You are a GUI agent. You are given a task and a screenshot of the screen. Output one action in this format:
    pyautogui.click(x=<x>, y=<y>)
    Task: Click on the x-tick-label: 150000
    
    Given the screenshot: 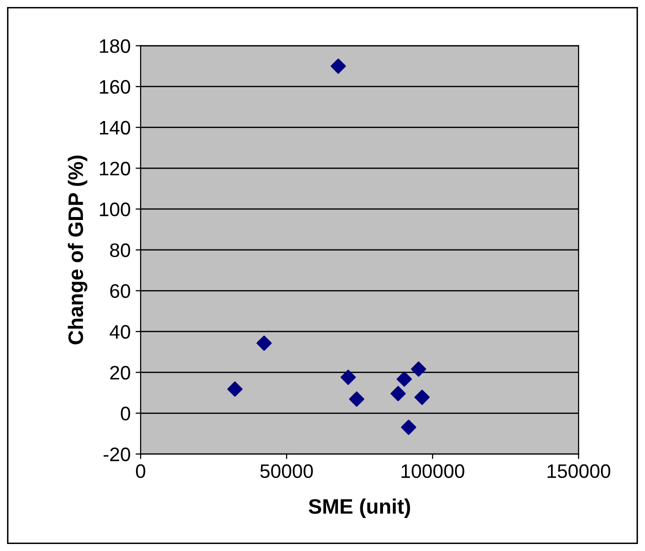 What is the action you would take?
    pyautogui.click(x=579, y=471)
    